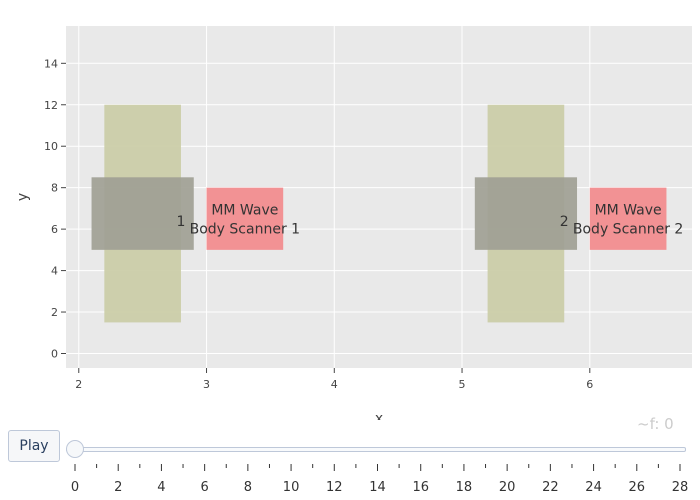  What do you see at coordinates (54, 188) in the screenshot?
I see `y-tick-label: 8` at bounding box center [54, 188].